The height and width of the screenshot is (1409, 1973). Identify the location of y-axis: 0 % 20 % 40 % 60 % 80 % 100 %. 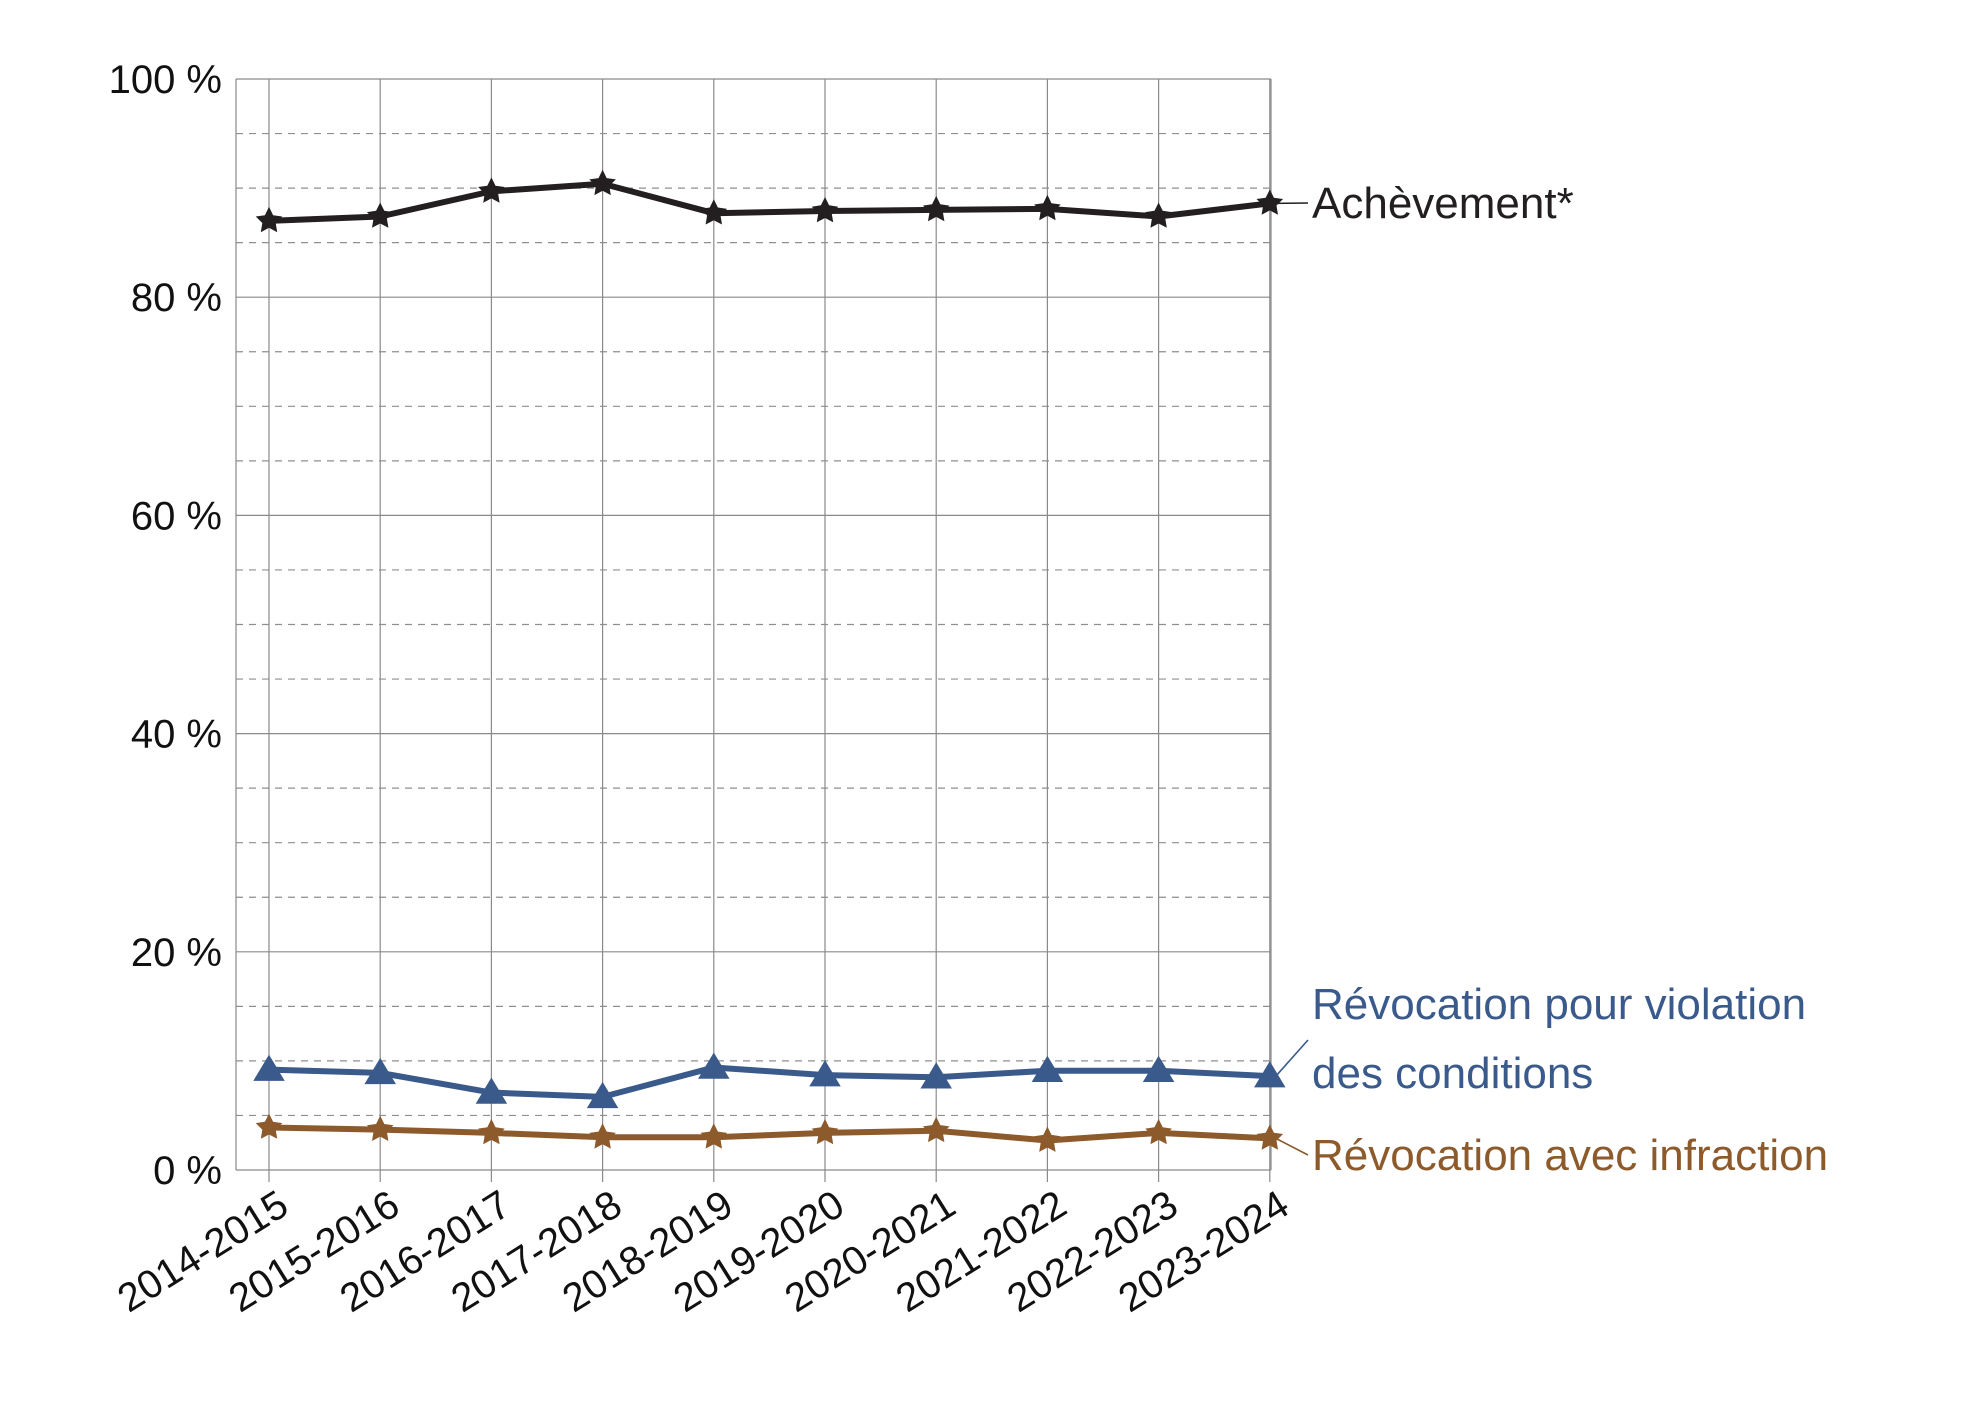
(165, 625).